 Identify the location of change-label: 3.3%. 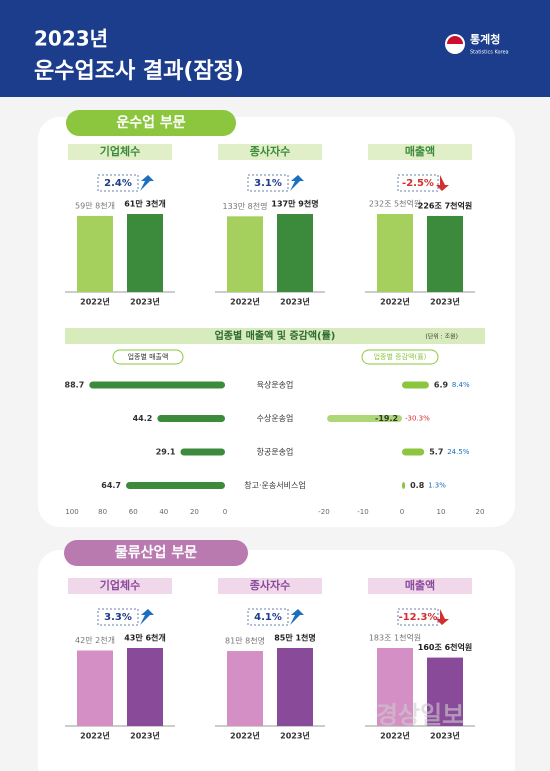
(118, 617).